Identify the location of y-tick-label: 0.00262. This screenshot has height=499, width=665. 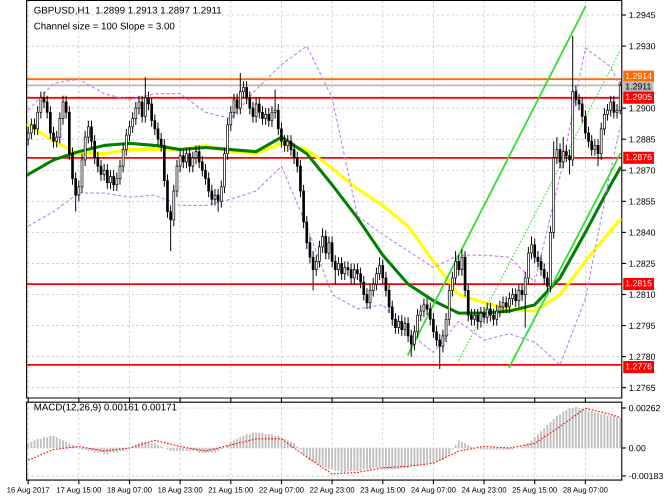
(644, 408).